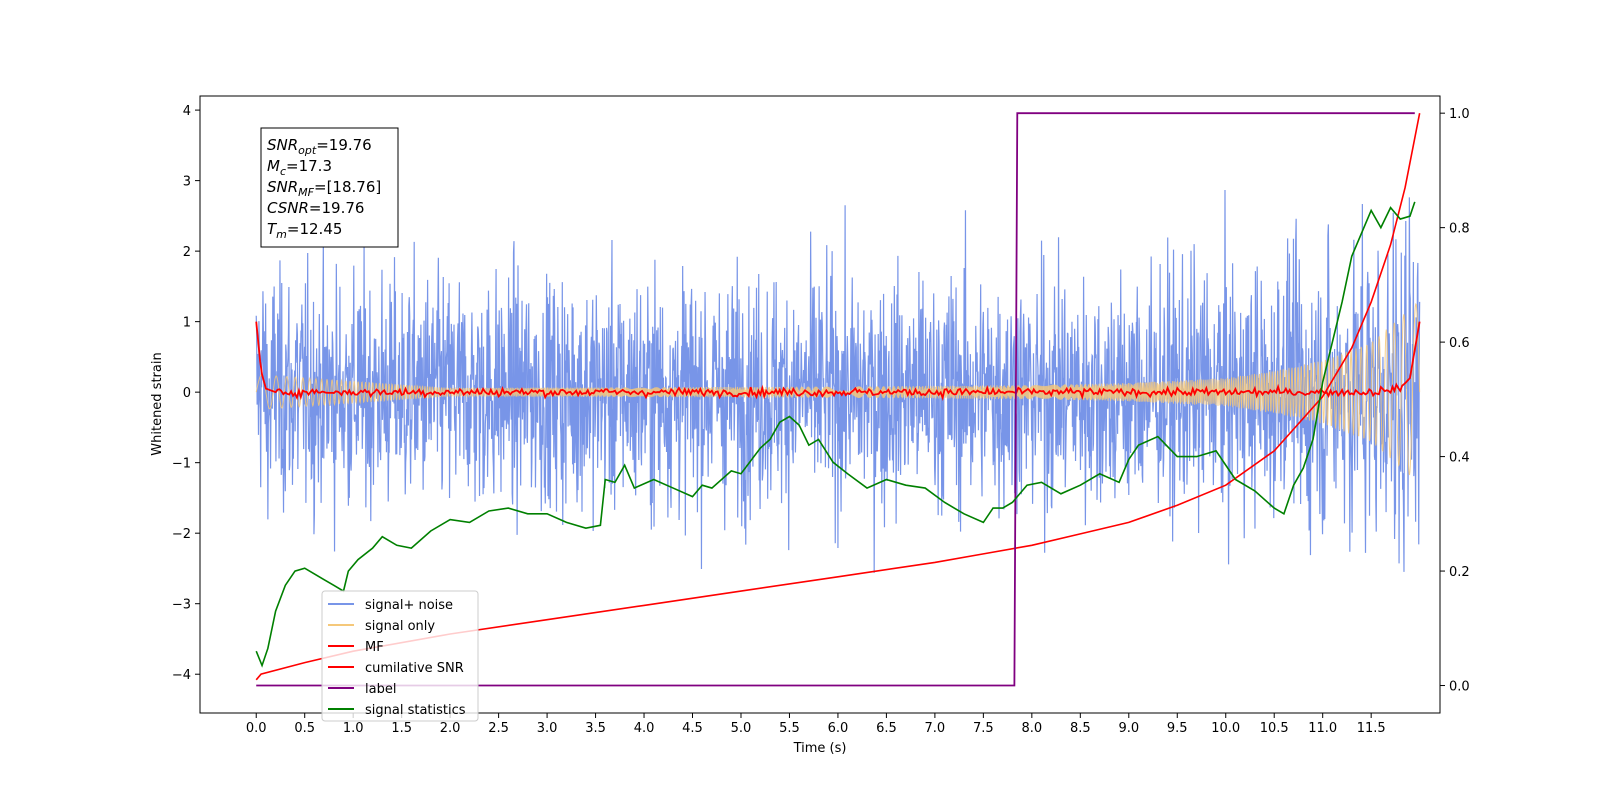  Describe the element at coordinates (324, 188) in the screenshot. I see `stats-line: SNRMF=[18.76]` at that location.